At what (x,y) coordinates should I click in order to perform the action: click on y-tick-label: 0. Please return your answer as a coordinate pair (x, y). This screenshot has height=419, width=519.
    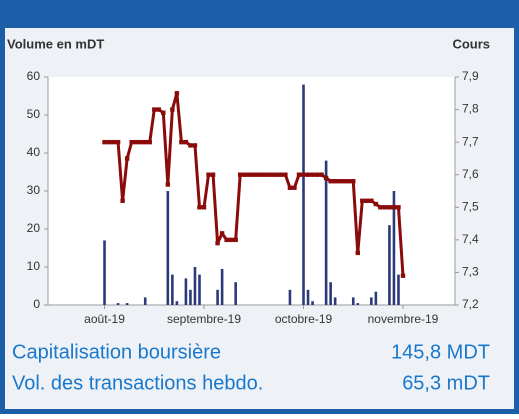
    Looking at the image, I should click on (36, 304).